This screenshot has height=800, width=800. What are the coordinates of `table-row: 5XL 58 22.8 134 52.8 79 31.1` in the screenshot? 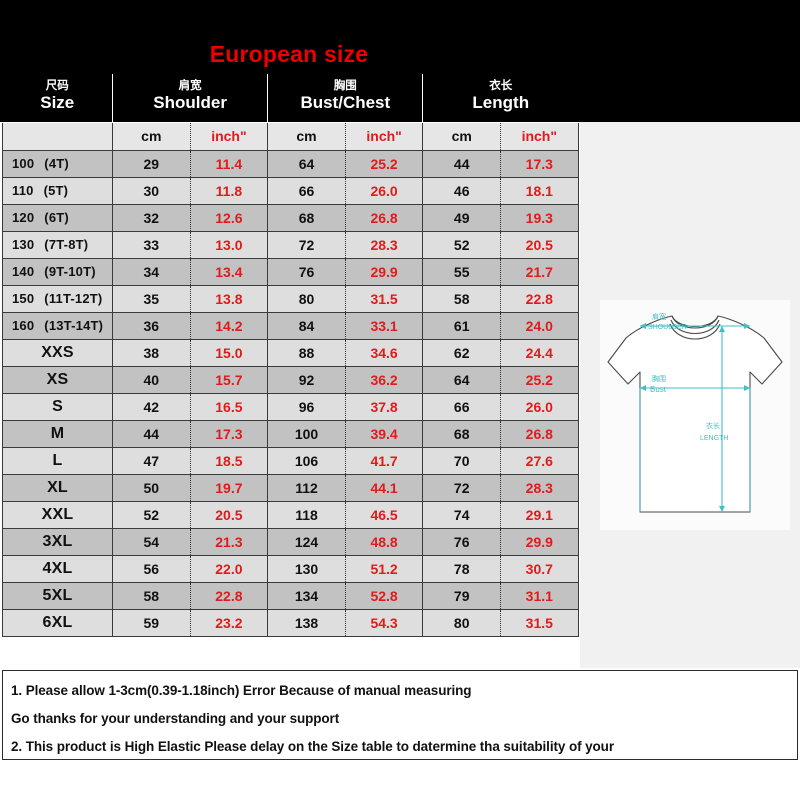 It's located at (290, 595).